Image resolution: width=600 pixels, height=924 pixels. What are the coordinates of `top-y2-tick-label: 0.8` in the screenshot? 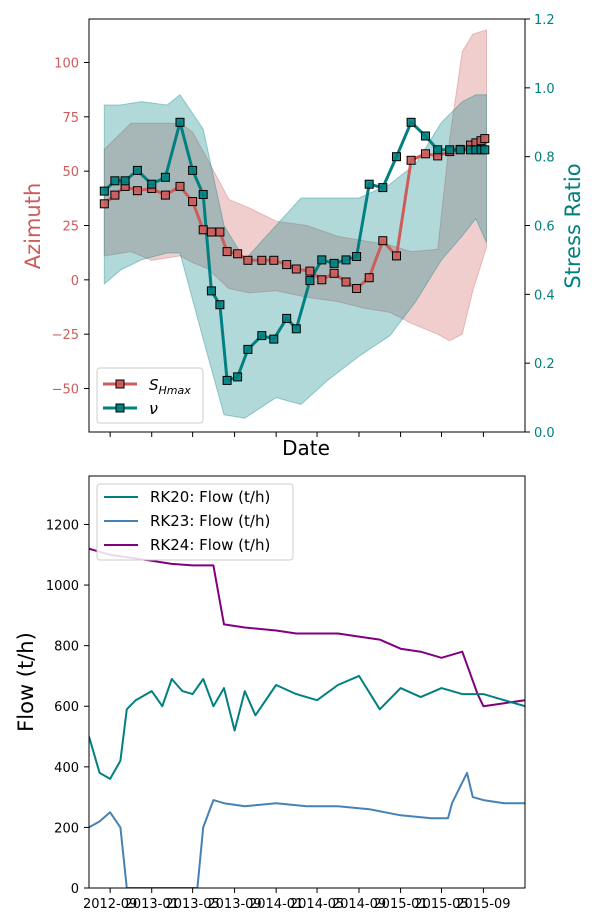 It's located at (544, 158).